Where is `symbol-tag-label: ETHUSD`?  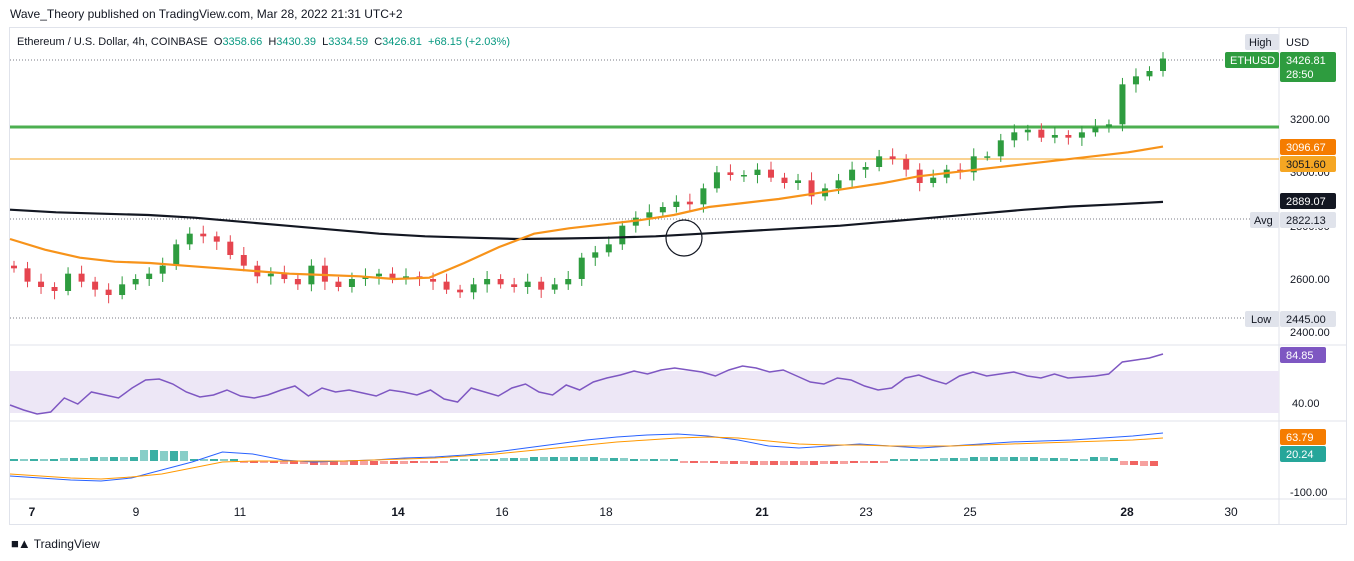
symbol-tag-label: ETHUSD is located at coordinates (1252, 61).